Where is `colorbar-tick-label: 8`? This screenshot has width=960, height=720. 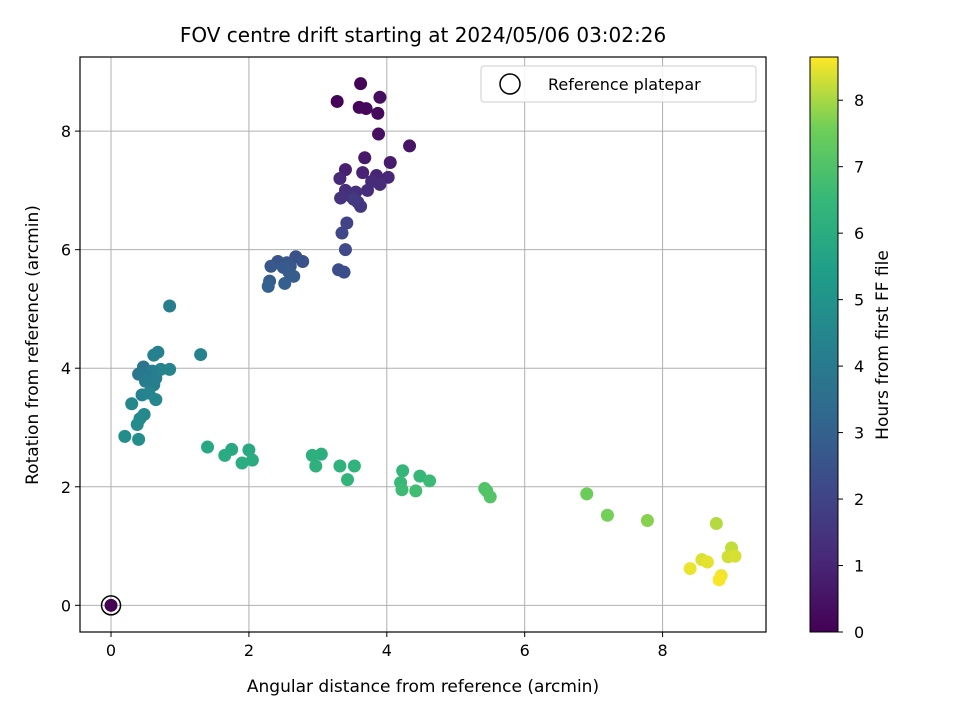
colorbar-tick-label: 8 is located at coordinates (859, 100).